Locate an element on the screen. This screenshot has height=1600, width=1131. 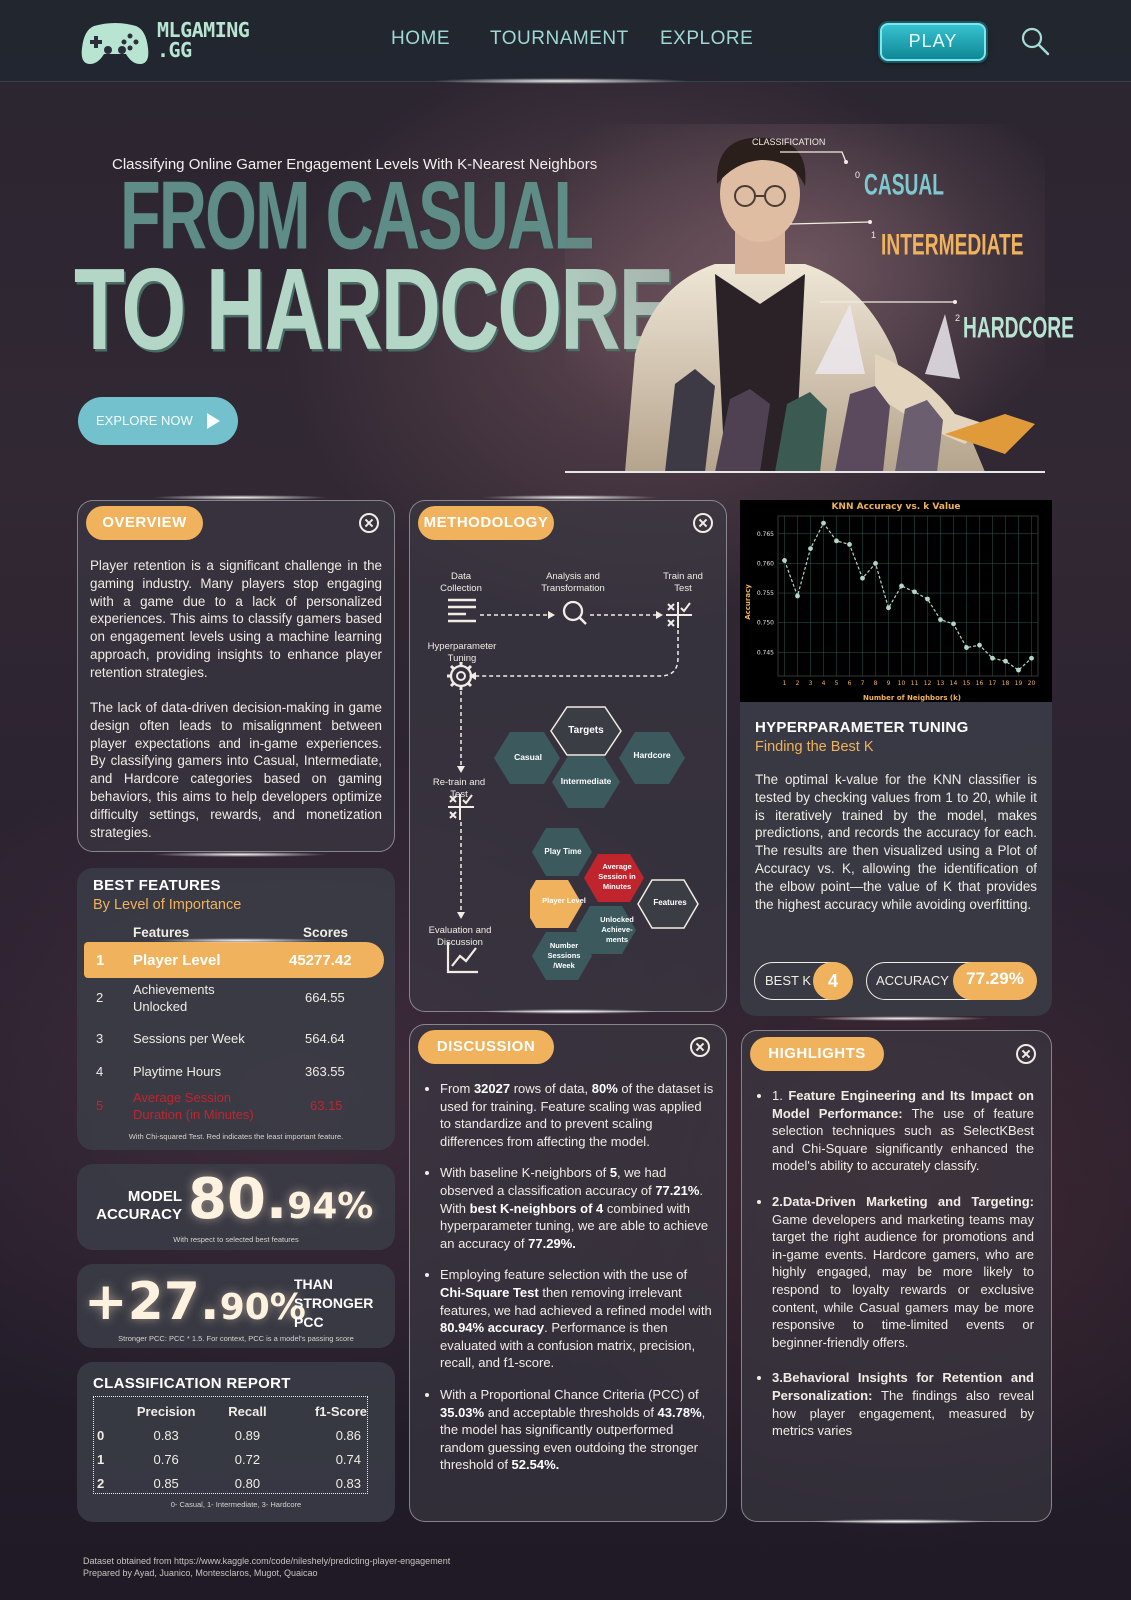
cr-class: 2 is located at coordinates (101, 1483).